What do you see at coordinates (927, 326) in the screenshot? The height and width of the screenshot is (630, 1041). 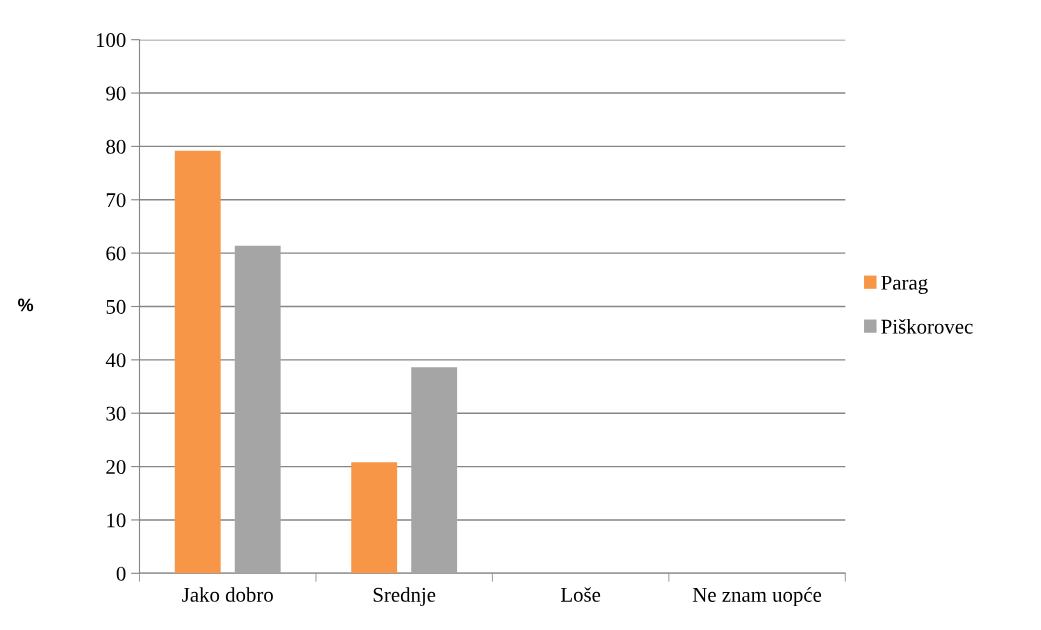 I see `legend-label: Piškorovec` at bounding box center [927, 326].